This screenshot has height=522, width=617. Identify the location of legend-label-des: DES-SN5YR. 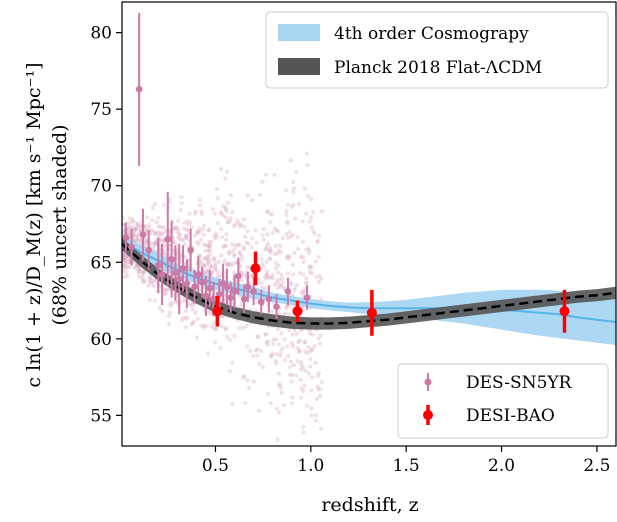
(519, 383).